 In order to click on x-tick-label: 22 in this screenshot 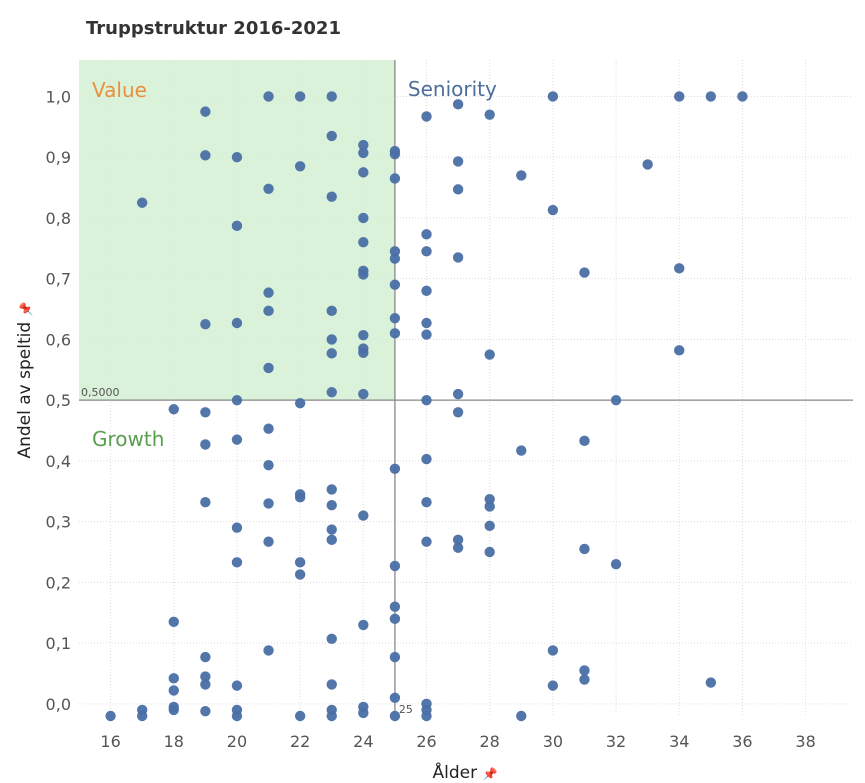, I will do `click(300, 741)`.